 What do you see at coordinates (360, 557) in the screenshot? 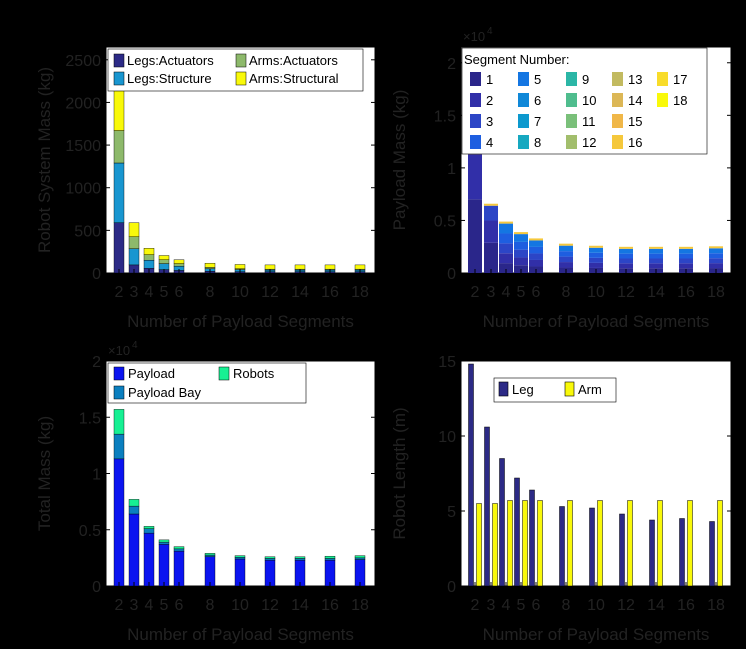
I see `bar-18-robots` at bounding box center [360, 557].